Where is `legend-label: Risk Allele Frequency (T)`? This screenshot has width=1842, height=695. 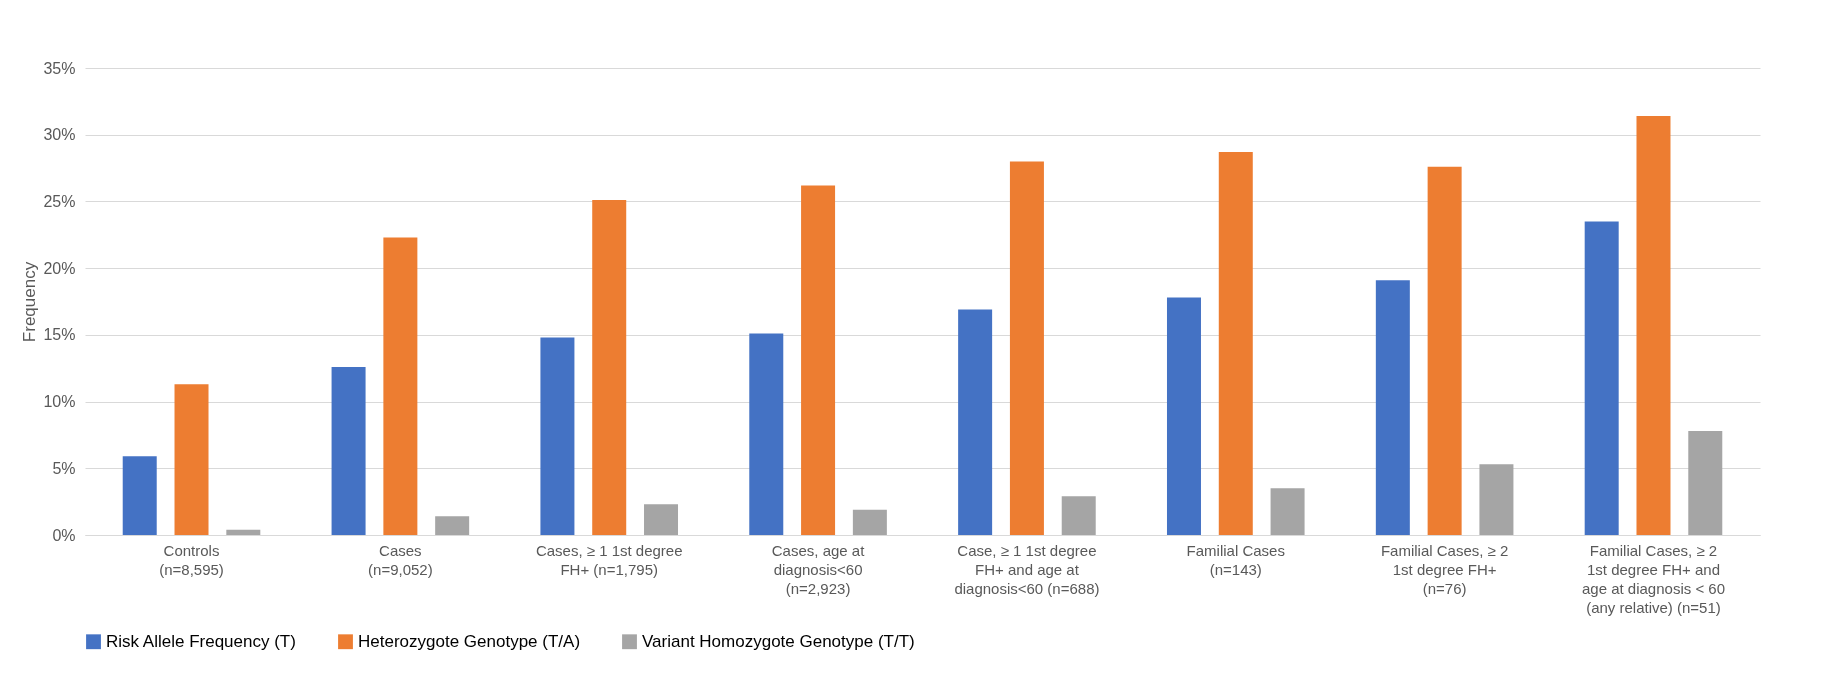
legend-label: Risk Allele Frequency (T) is located at coordinates (201, 641).